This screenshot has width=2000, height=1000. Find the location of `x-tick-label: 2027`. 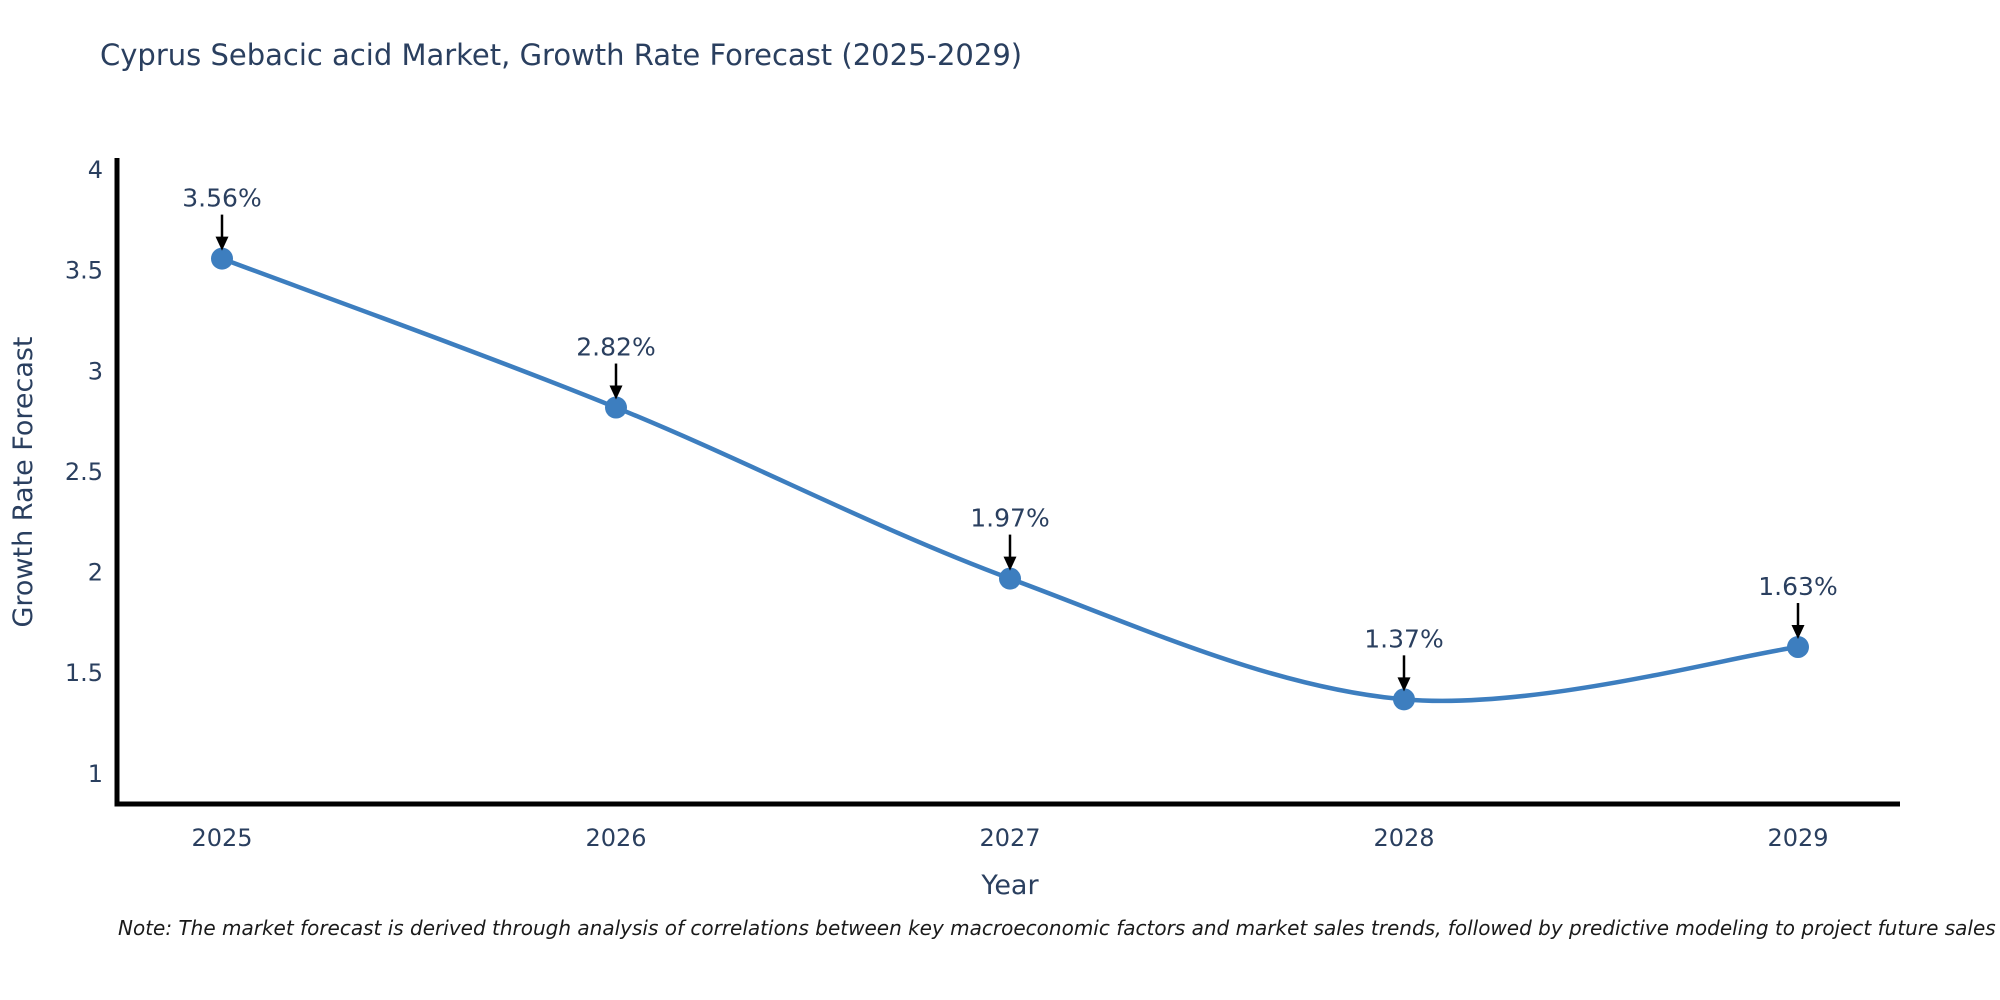

x-tick-label: 2027 is located at coordinates (1009, 838).